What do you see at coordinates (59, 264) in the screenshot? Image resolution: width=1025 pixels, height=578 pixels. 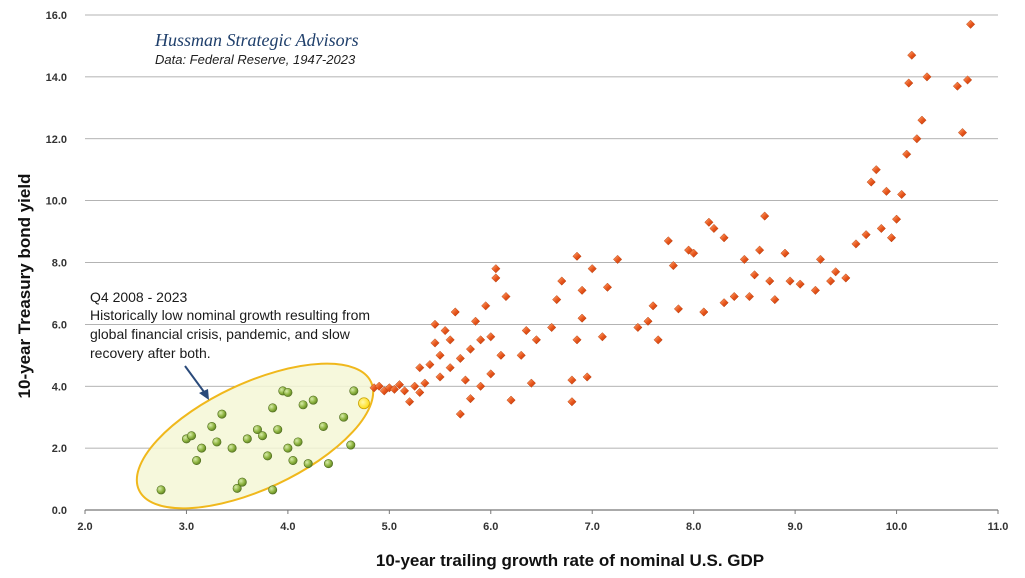 I see `y-tick-label: 8.0` at bounding box center [59, 264].